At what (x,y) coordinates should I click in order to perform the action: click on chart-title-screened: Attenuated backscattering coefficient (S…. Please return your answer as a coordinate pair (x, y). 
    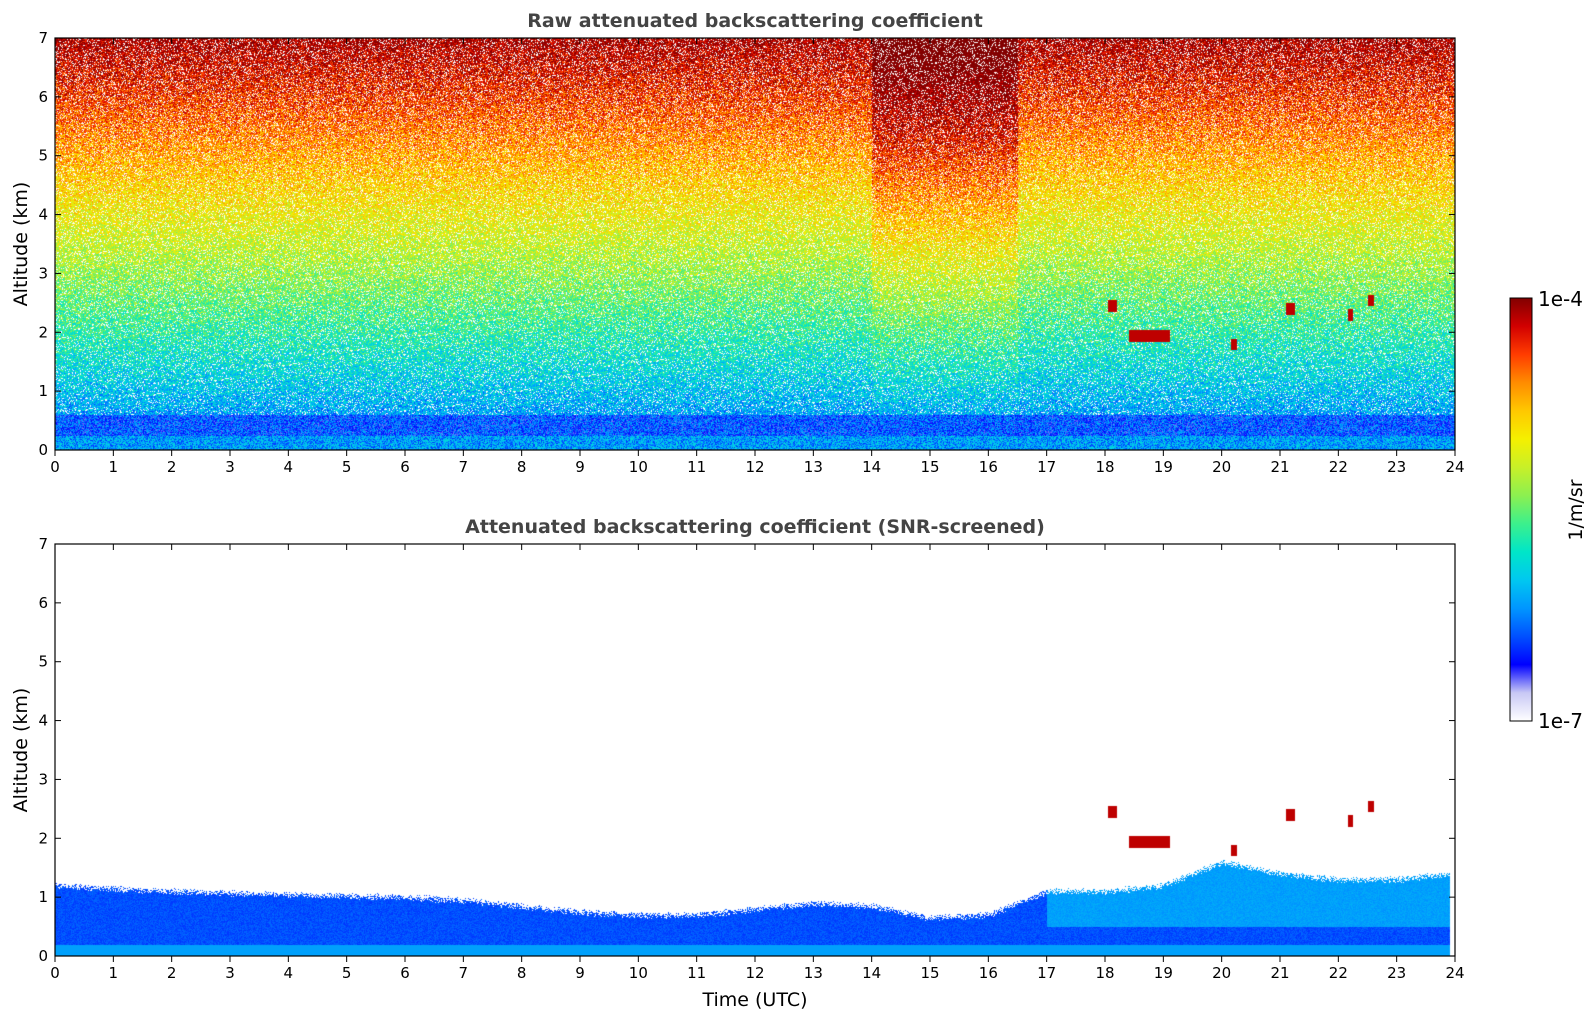
    Looking at the image, I should click on (755, 527).